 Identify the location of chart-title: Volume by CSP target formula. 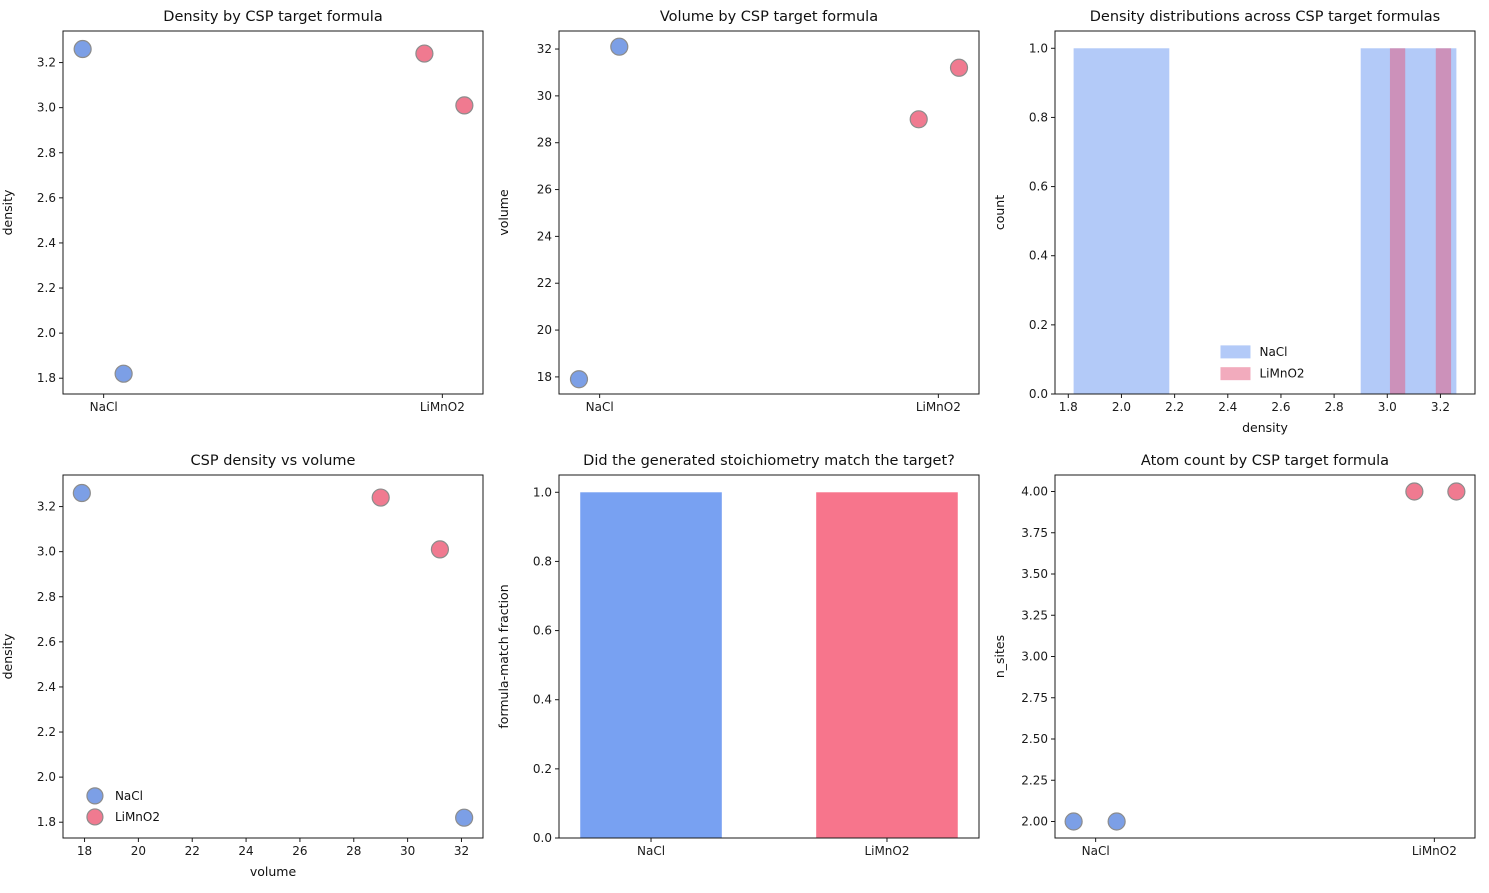
(769, 17).